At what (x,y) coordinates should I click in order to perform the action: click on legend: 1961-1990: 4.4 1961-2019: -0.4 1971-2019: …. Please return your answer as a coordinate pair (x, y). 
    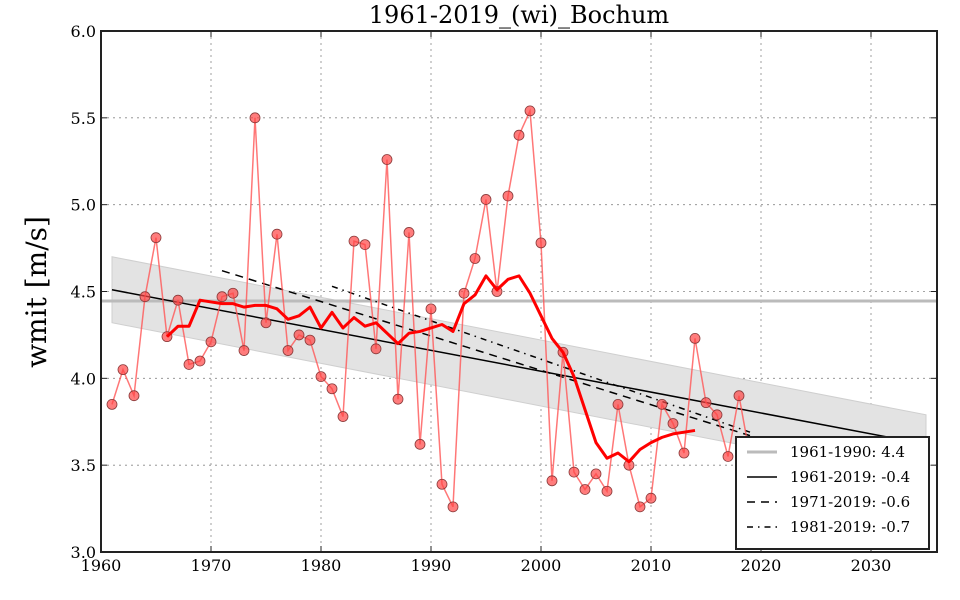
    Looking at the image, I should click on (832, 493).